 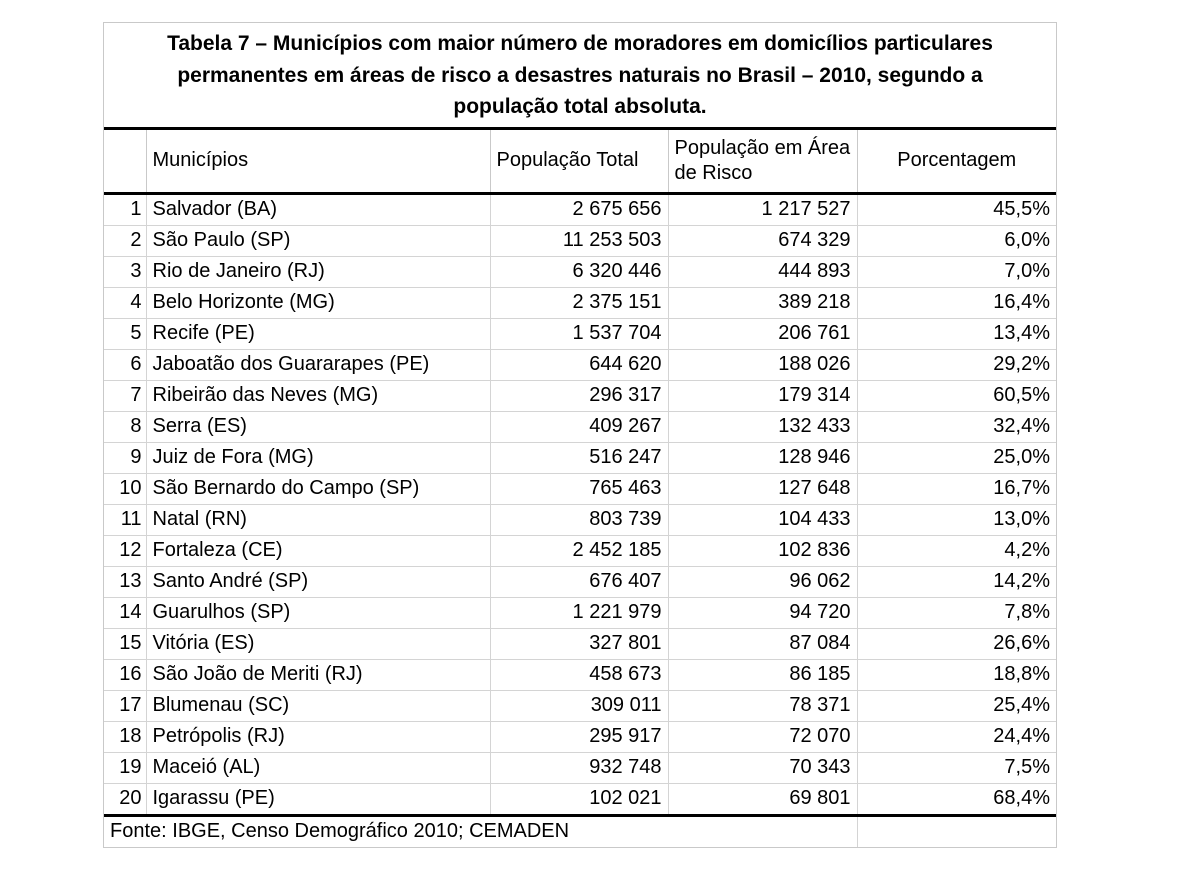 I want to click on rank-cell: 18, so click(x=125, y=737).